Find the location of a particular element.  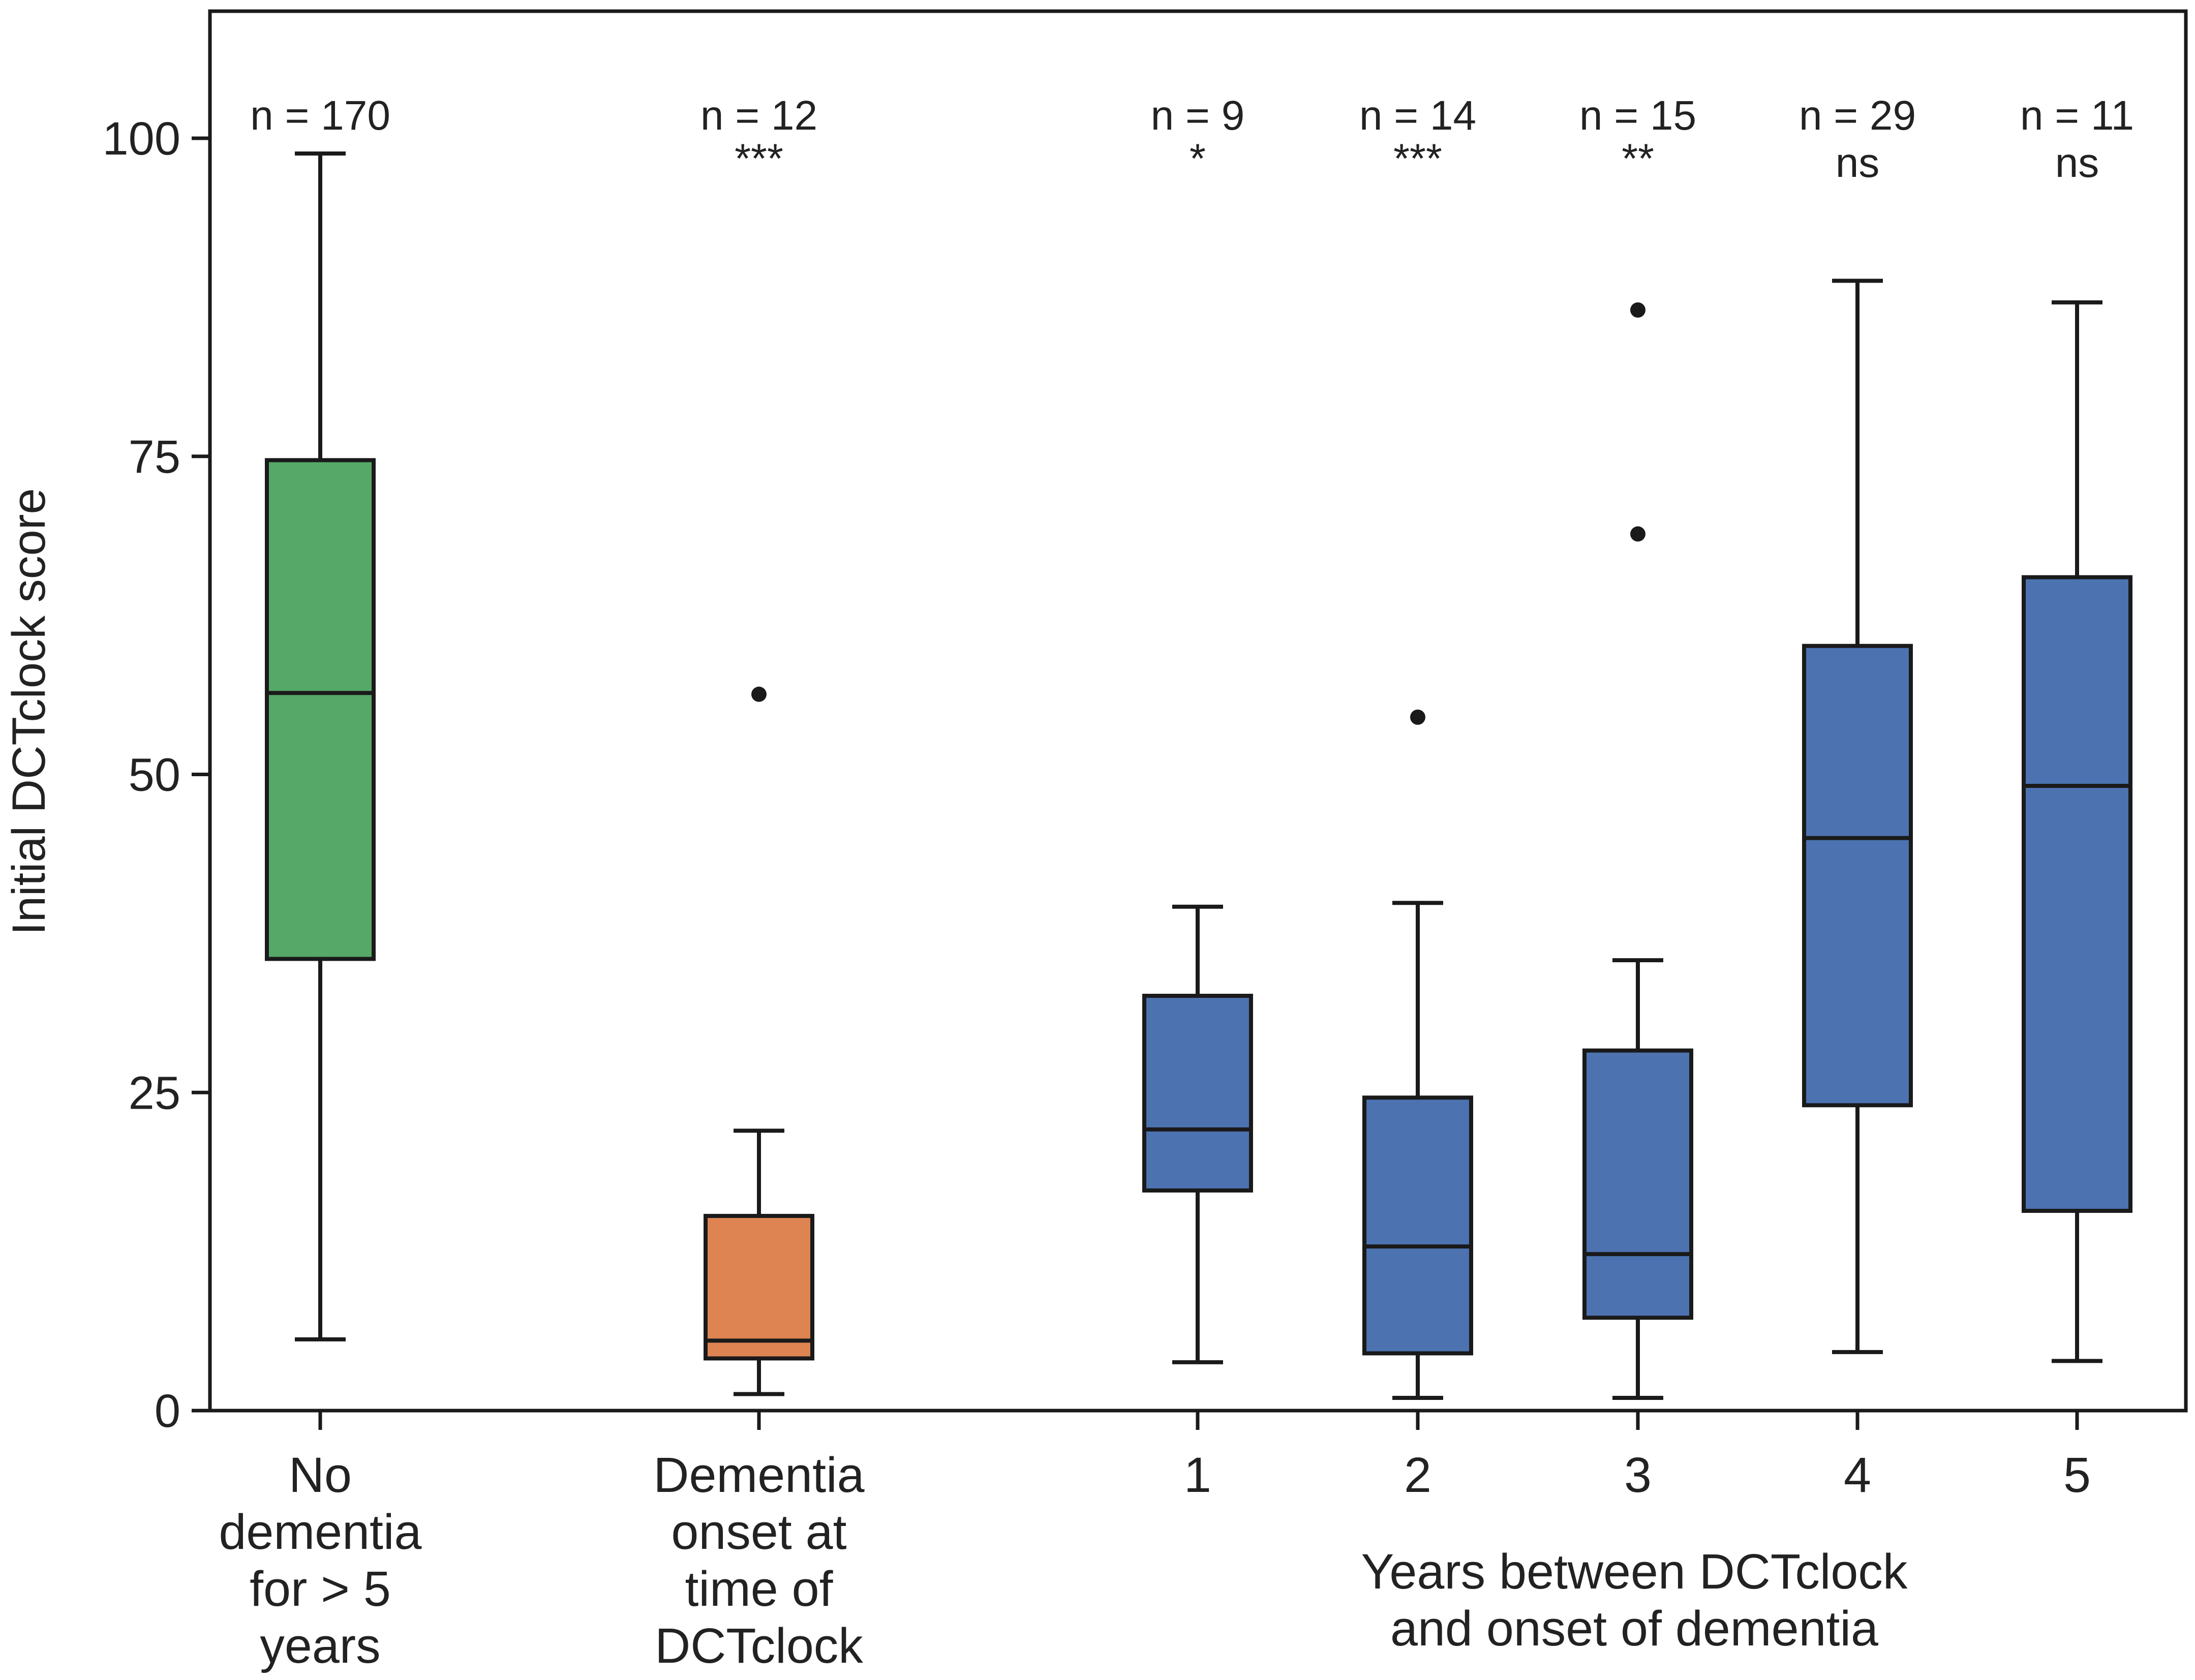

x-axis-title-line-1: Years between DCTclock is located at coordinates (1634, 1571).